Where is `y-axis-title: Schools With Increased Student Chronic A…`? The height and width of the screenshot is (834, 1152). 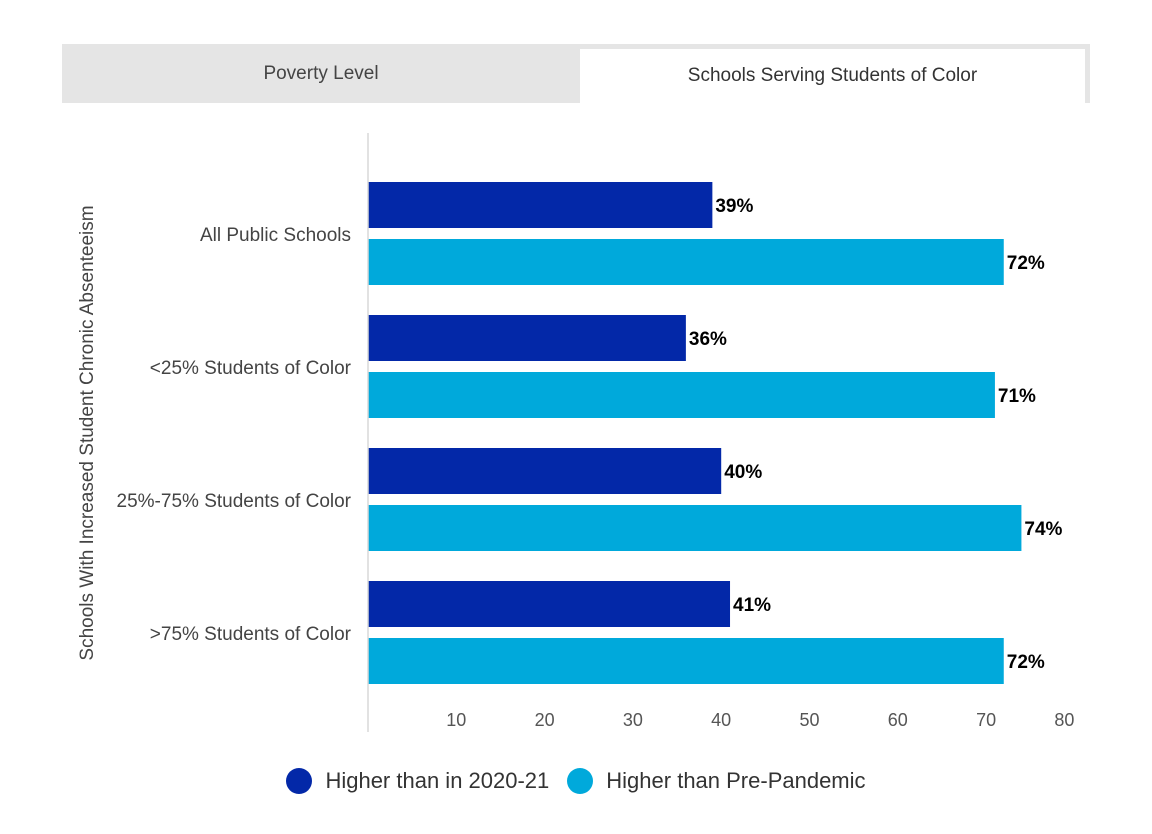 y-axis-title: Schools With Increased Student Chronic A… is located at coordinates (87, 432).